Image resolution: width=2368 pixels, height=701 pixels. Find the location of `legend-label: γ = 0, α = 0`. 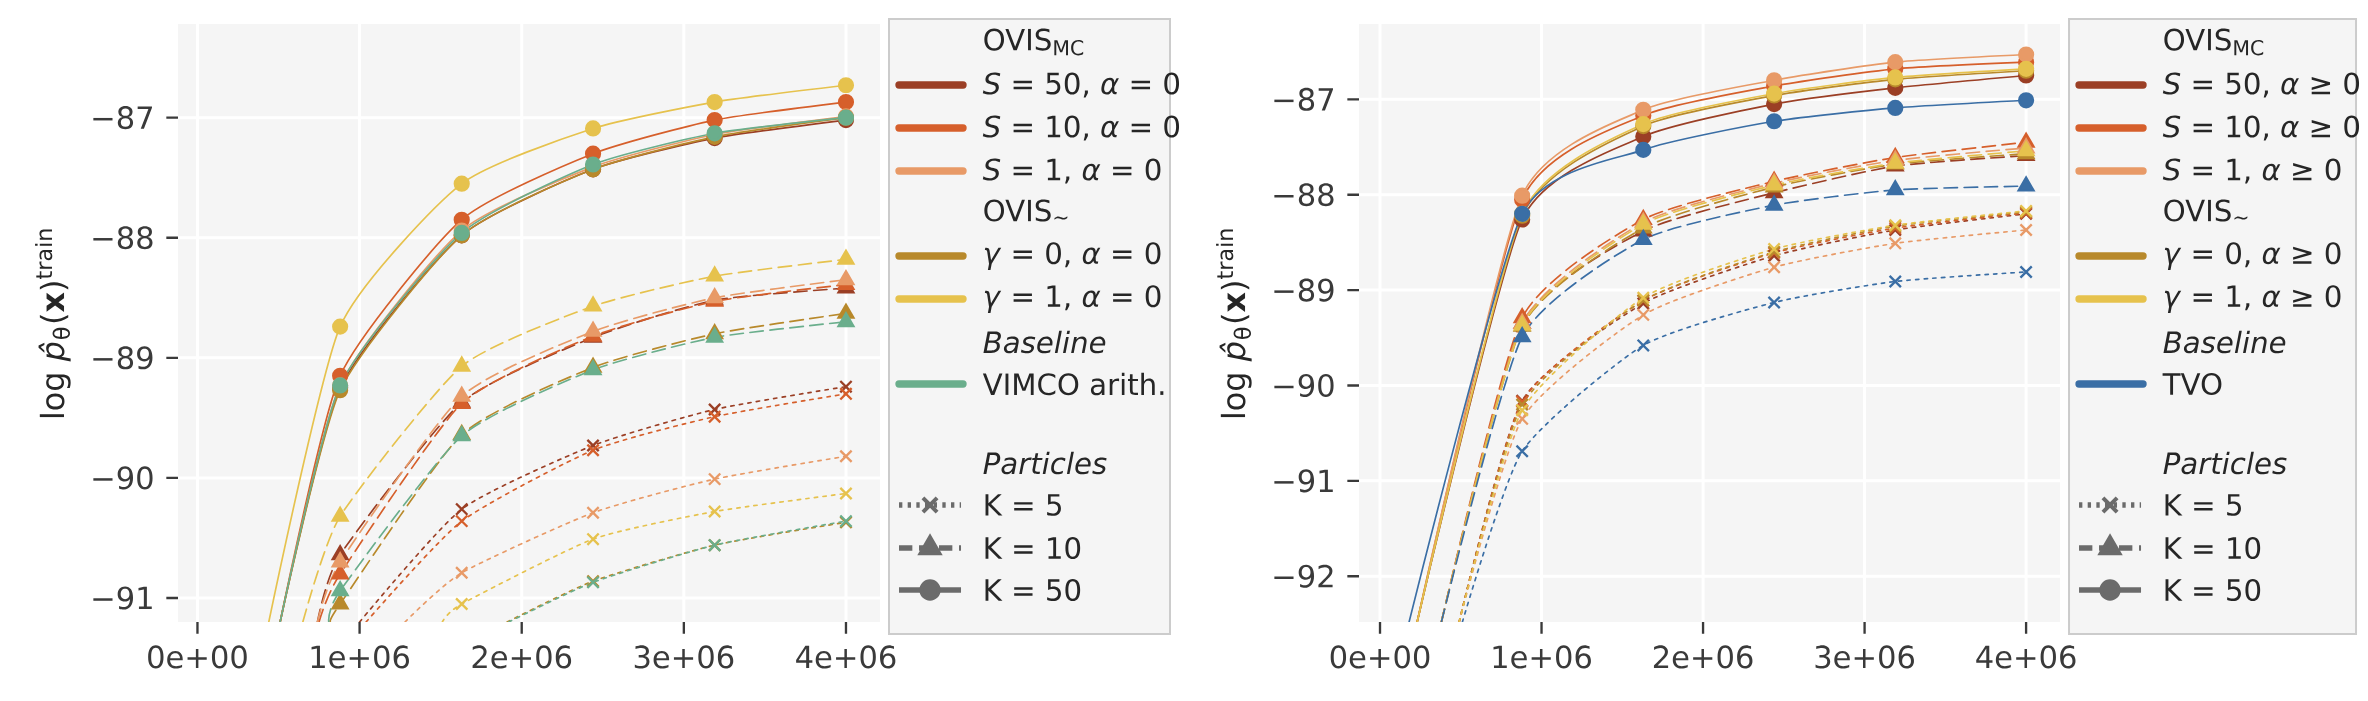

legend-label: γ = 0, α = 0 is located at coordinates (1072, 256).